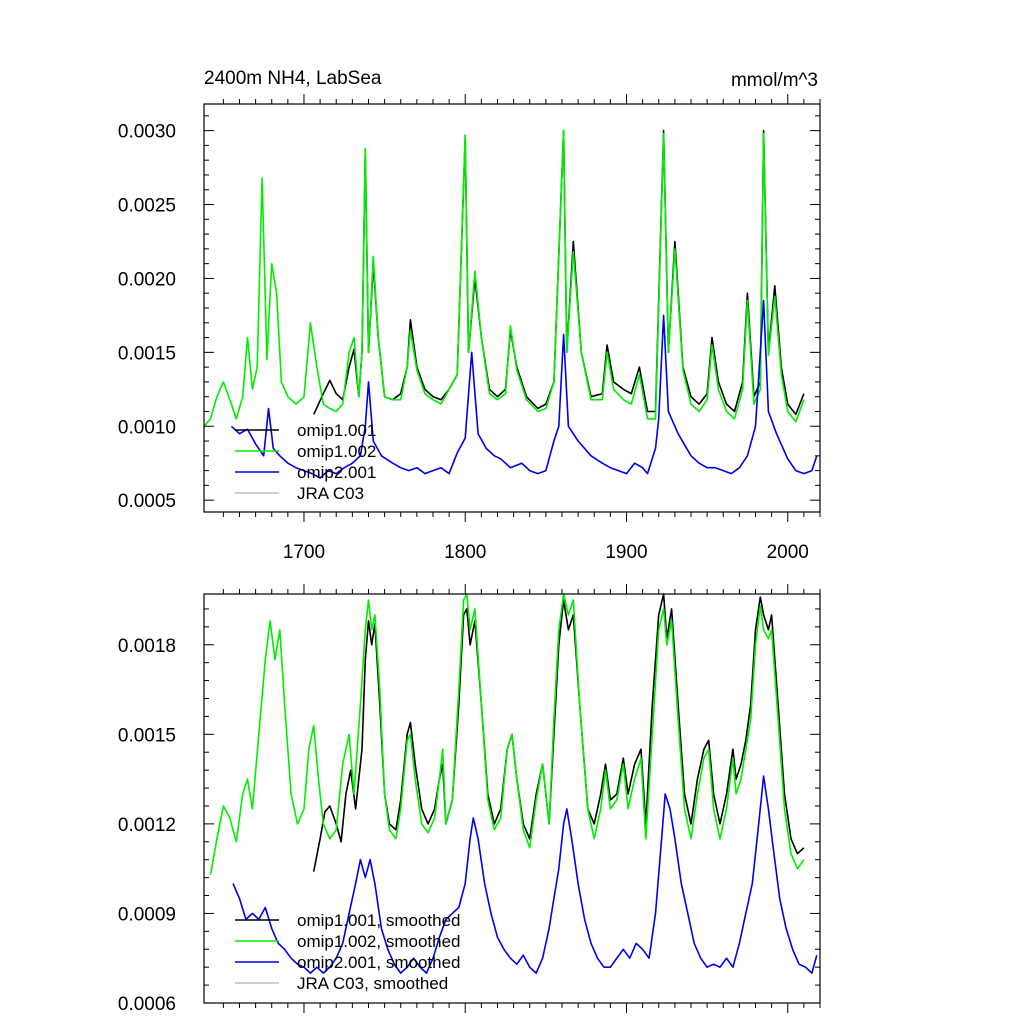  What do you see at coordinates (147, 206) in the screenshot?
I see `y-tick-label: 0.0025` at bounding box center [147, 206].